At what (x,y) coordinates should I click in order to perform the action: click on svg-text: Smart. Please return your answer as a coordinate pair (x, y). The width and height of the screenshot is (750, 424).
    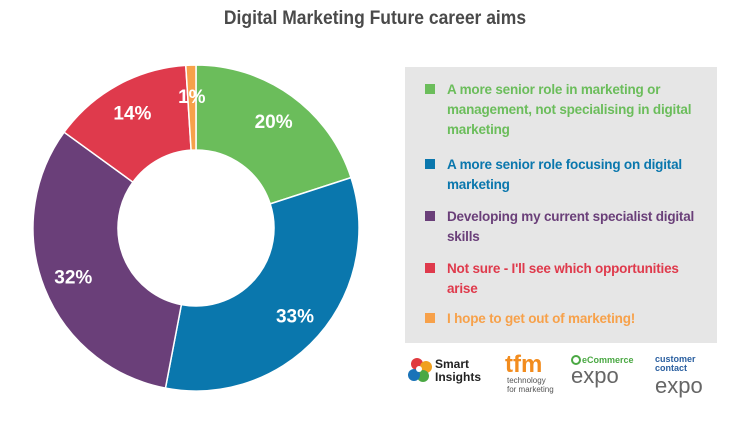
    Looking at the image, I should click on (452, 364).